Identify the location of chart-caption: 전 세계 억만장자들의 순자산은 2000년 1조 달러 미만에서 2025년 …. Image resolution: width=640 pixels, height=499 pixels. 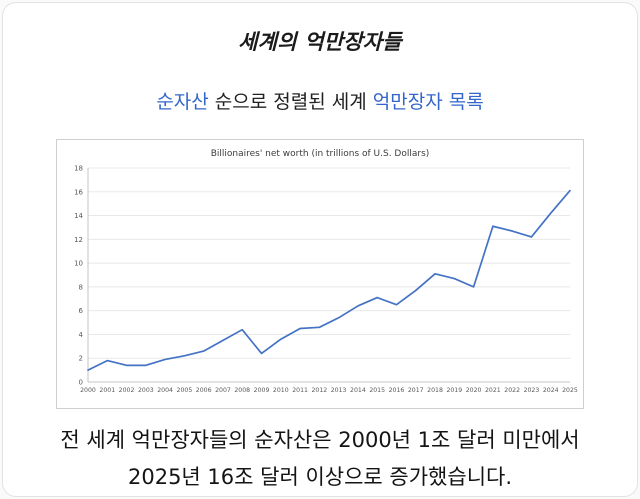
(320, 459).